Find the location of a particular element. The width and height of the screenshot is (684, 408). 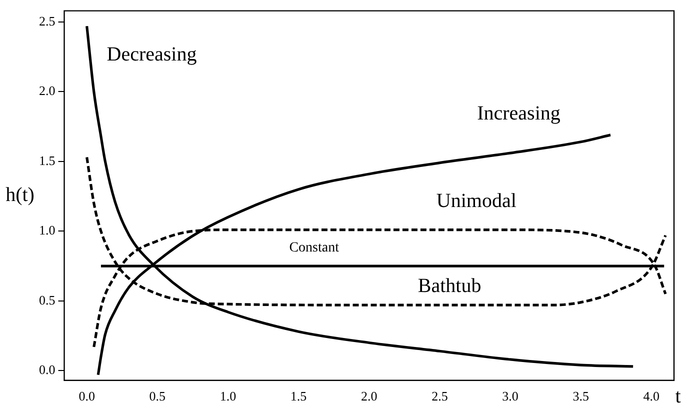

x-tick-label: 2.5 is located at coordinates (440, 396).